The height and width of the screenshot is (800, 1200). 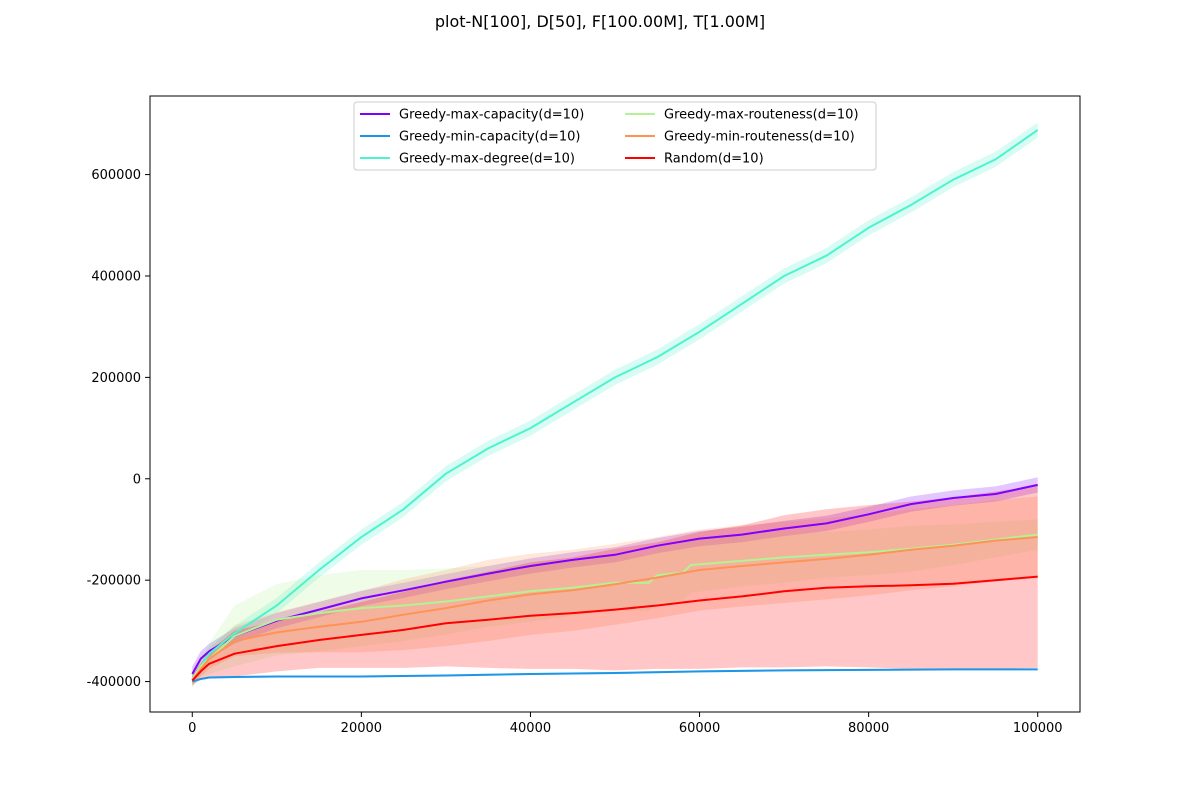 I want to click on legend-label-4: Greedy-min-routeness(d=10), so click(x=759, y=137).